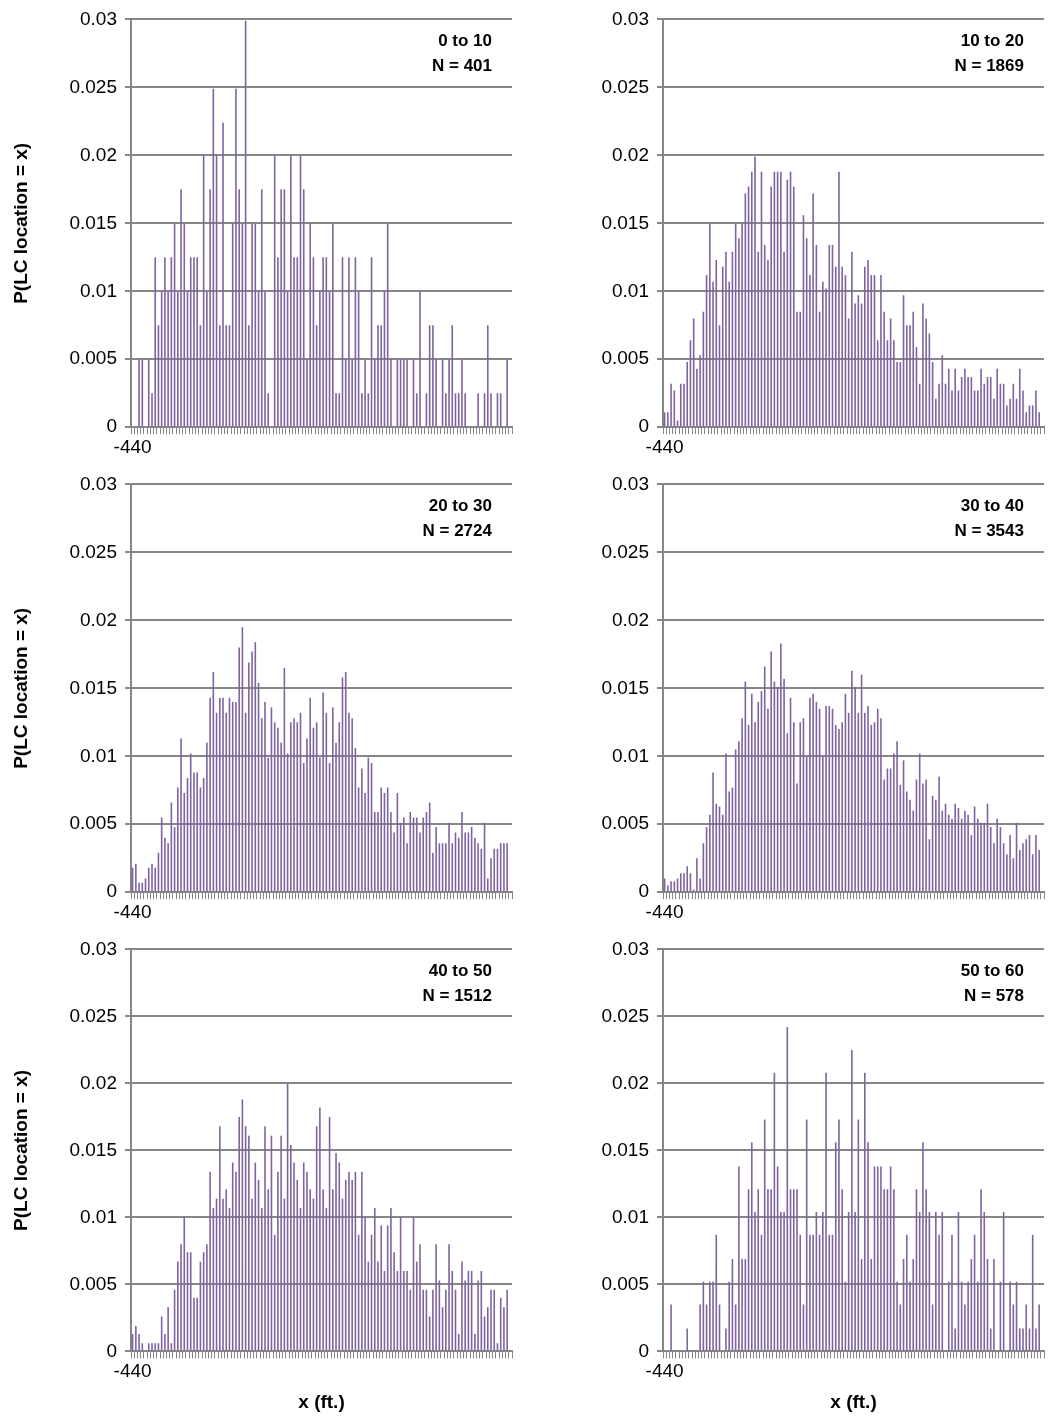 This screenshot has height=1422, width=1064. I want to click on annotation: N = 401, so click(461, 66).